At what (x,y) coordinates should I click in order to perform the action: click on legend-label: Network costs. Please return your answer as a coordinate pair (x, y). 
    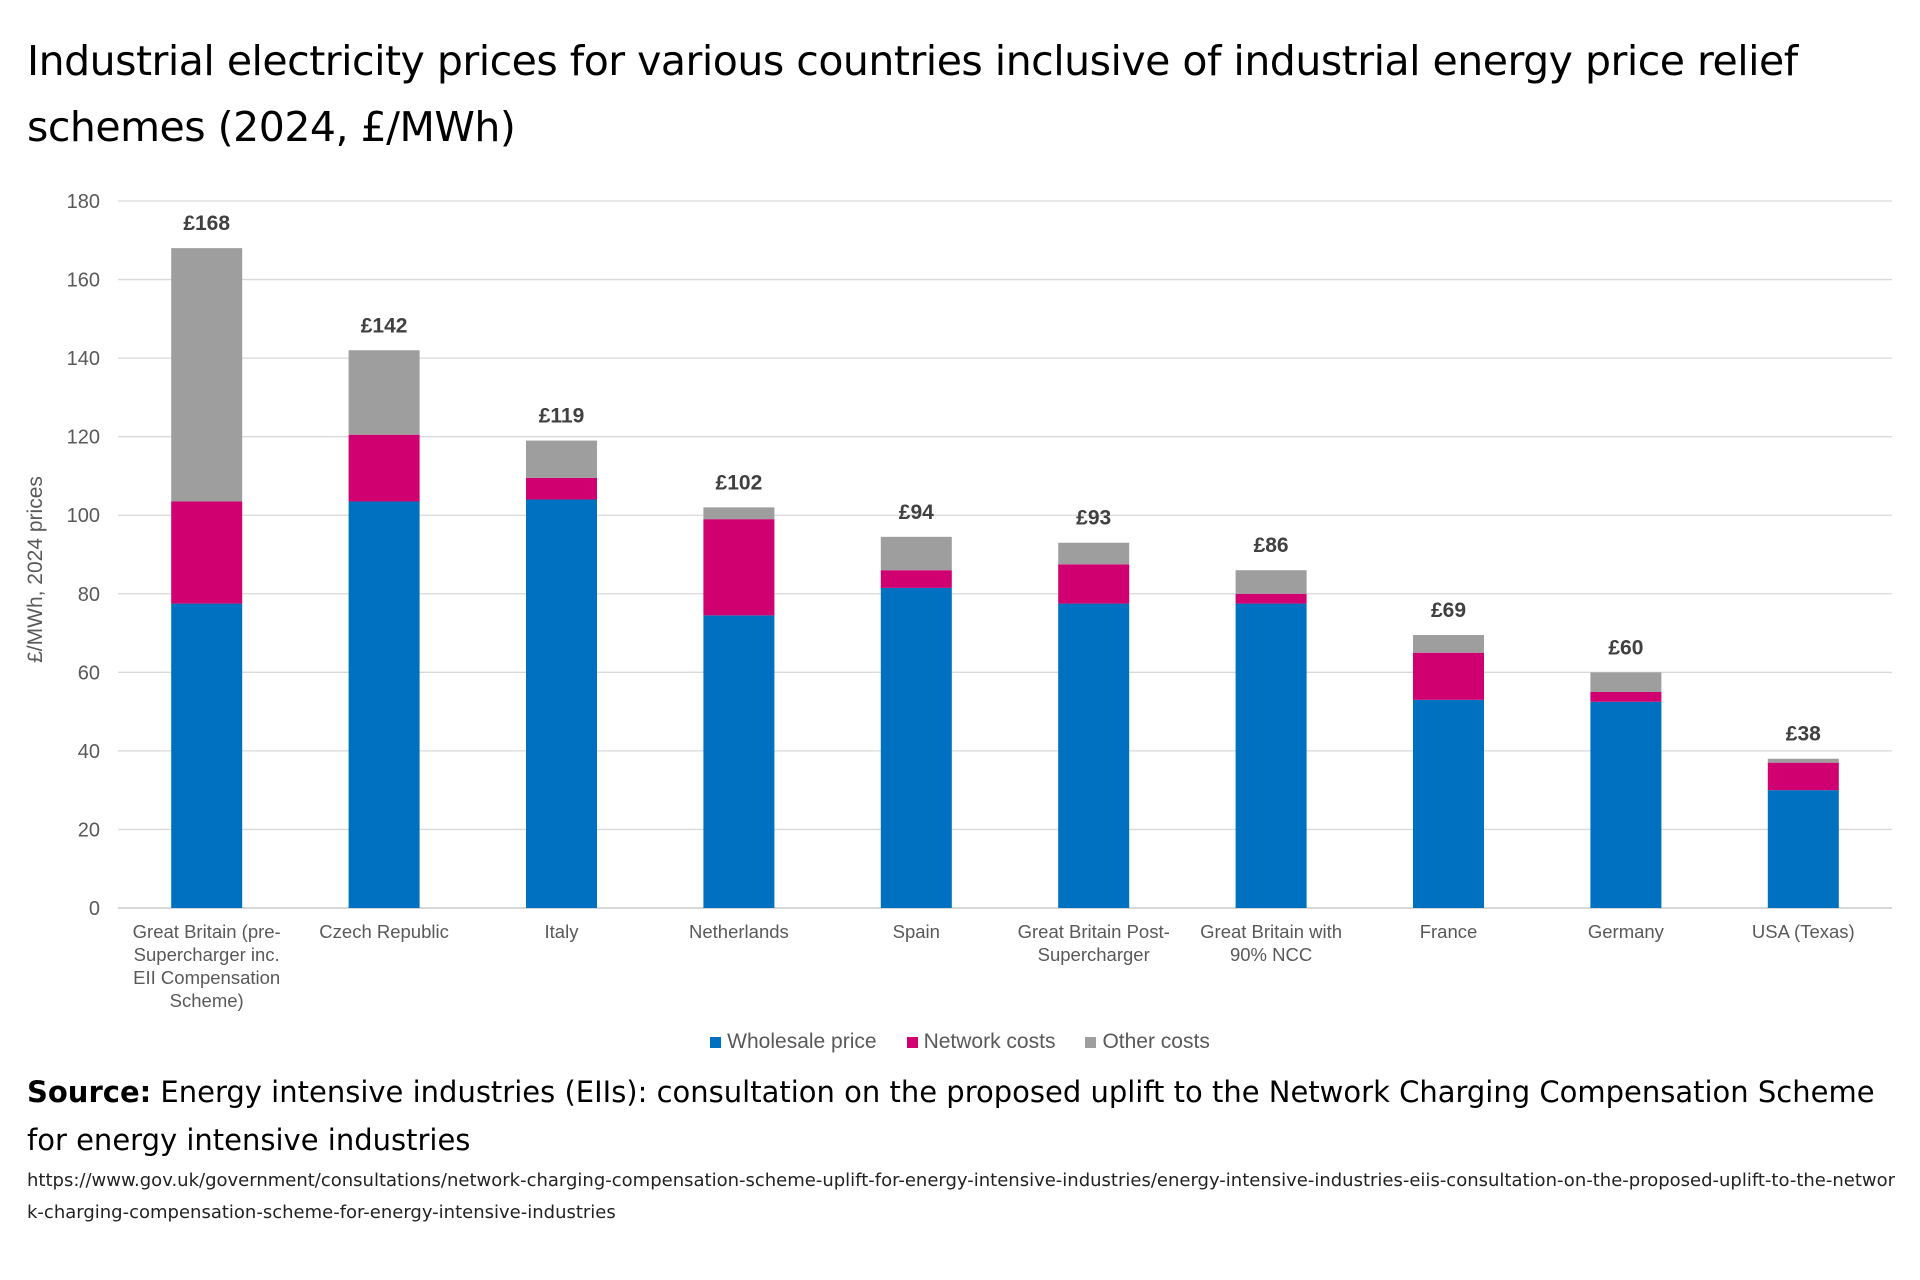
    Looking at the image, I should click on (989, 1041).